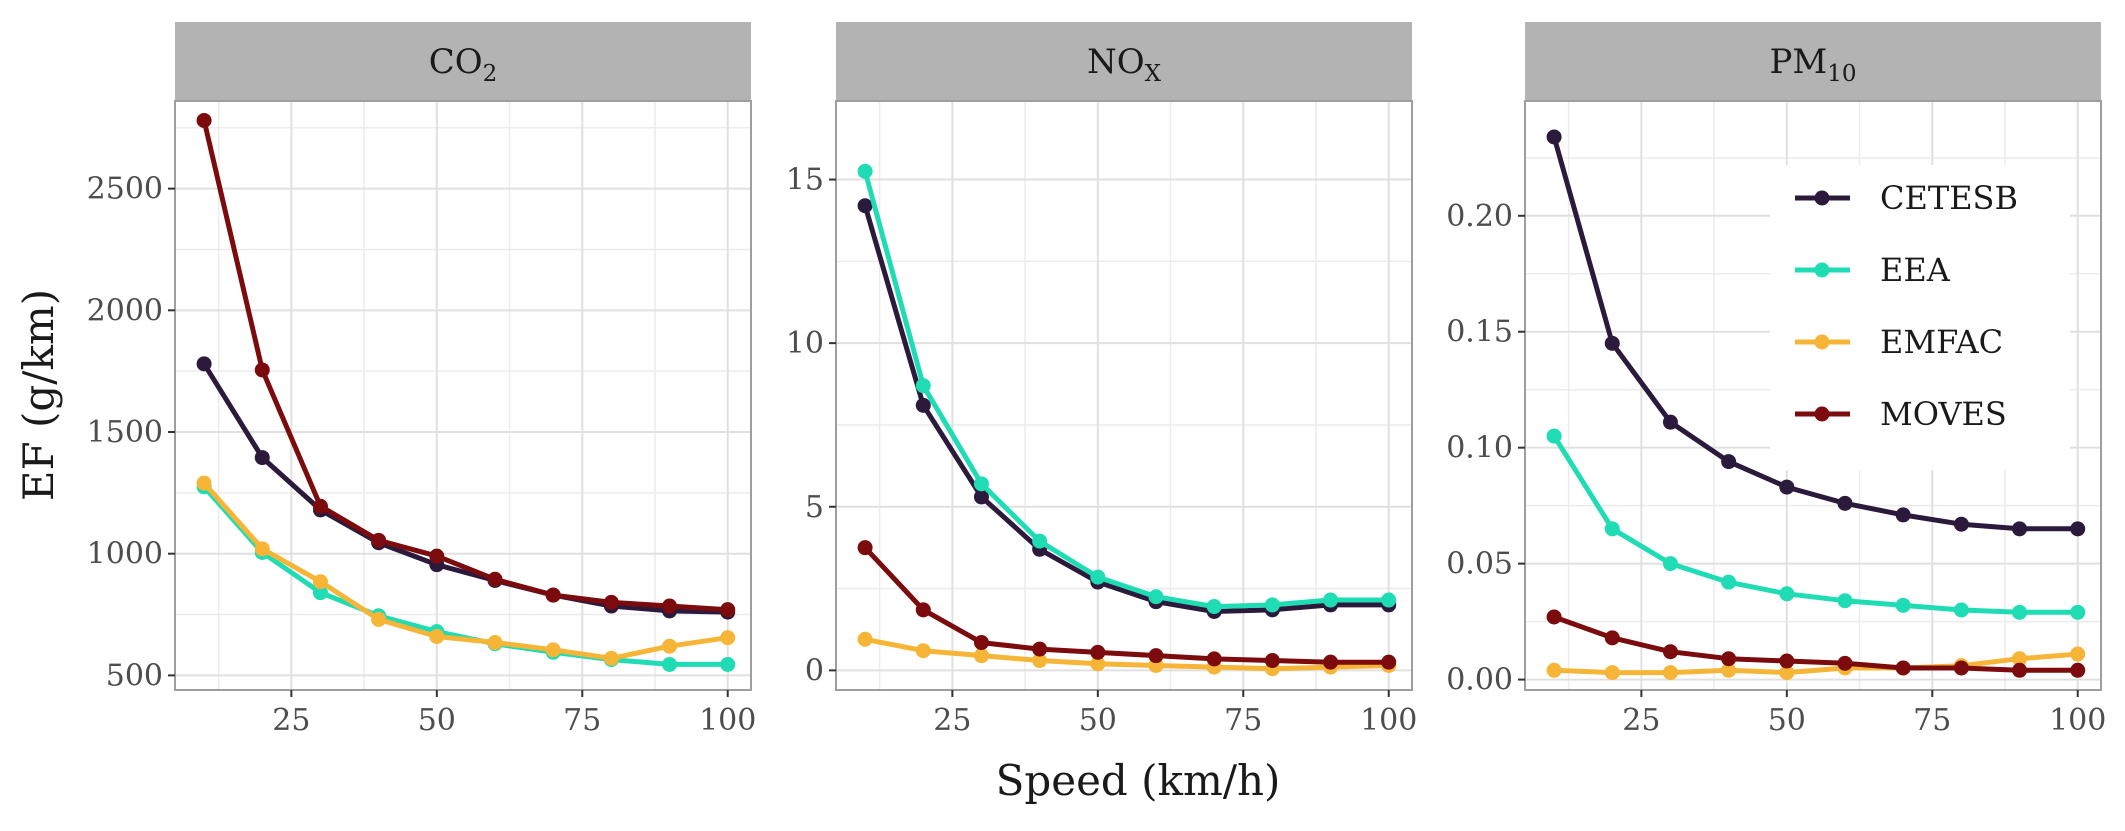  Describe the element at coordinates (1126, 605) in the screenshot. I see `series-line-moves` at that location.